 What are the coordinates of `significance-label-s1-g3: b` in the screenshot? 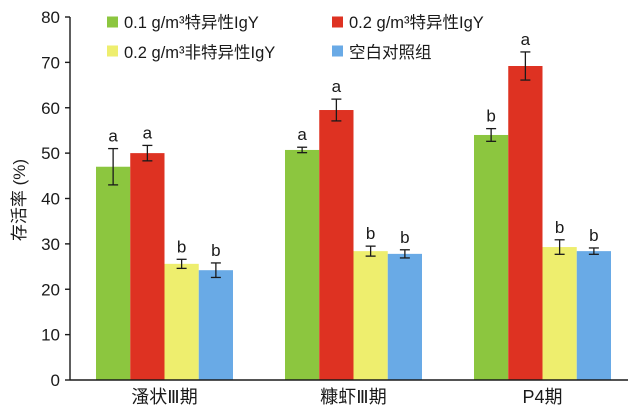 It's located at (490, 116).